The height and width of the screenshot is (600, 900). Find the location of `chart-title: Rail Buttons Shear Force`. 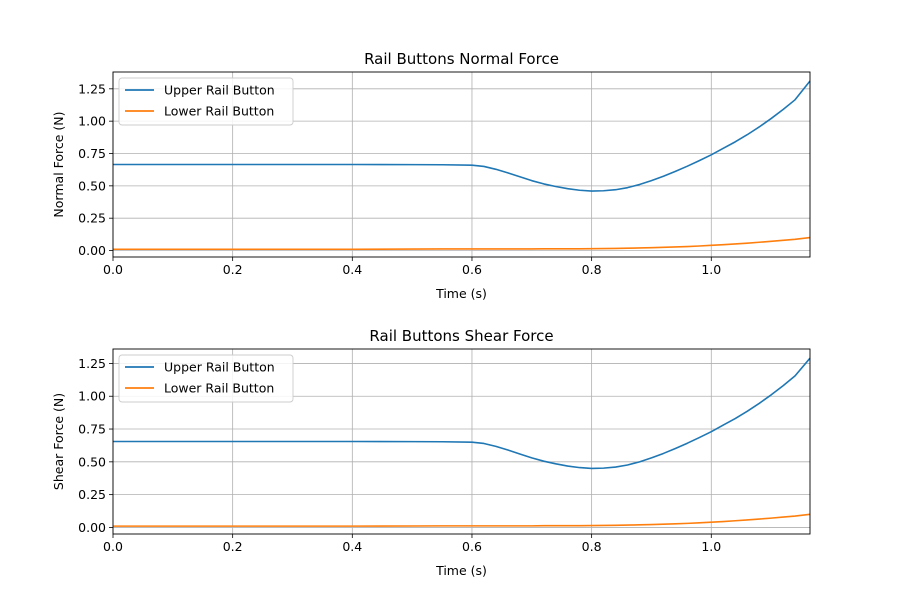

chart-title: Rail Buttons Shear Force is located at coordinates (461, 336).